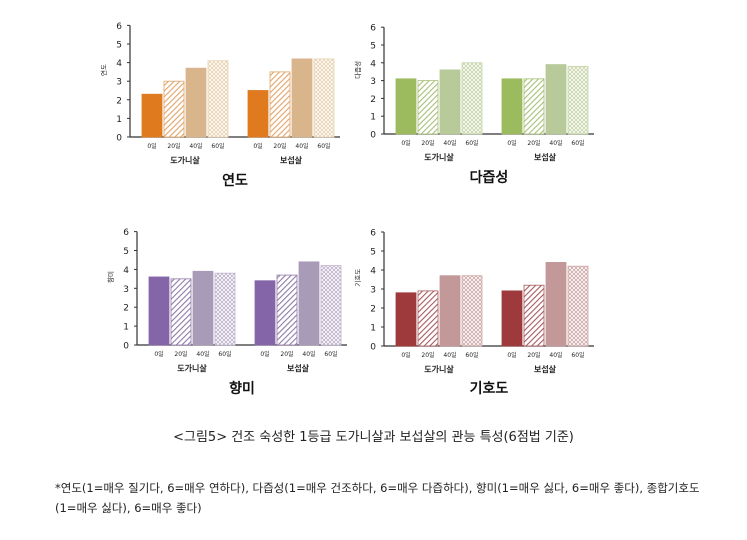 The image size is (747, 540). I want to click on y-axis-label: 다즙성, so click(357, 70).